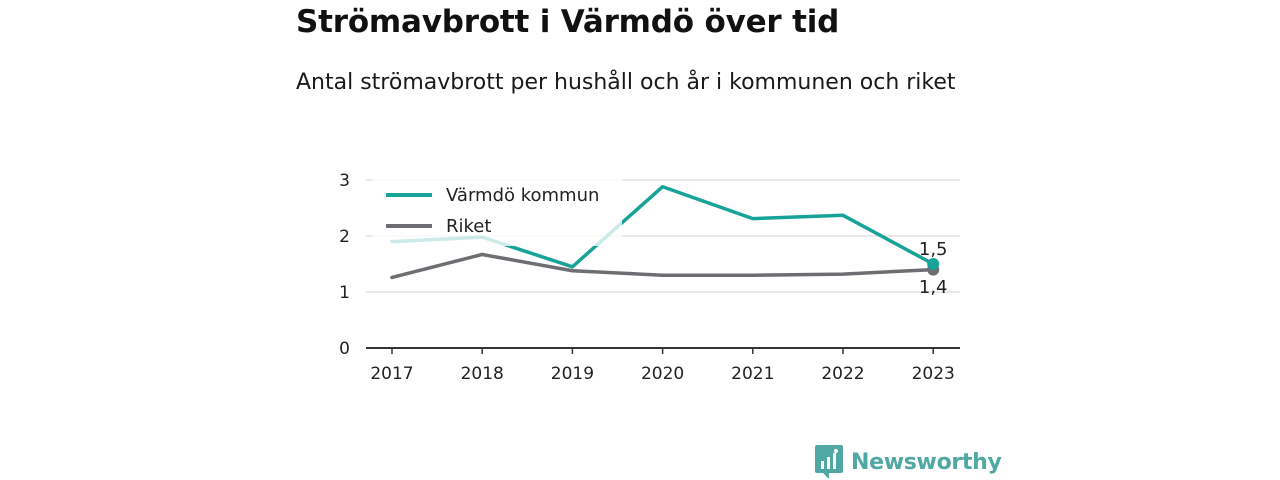 The height and width of the screenshot is (480, 1280). I want to click on series-line-riket, so click(662, 266).